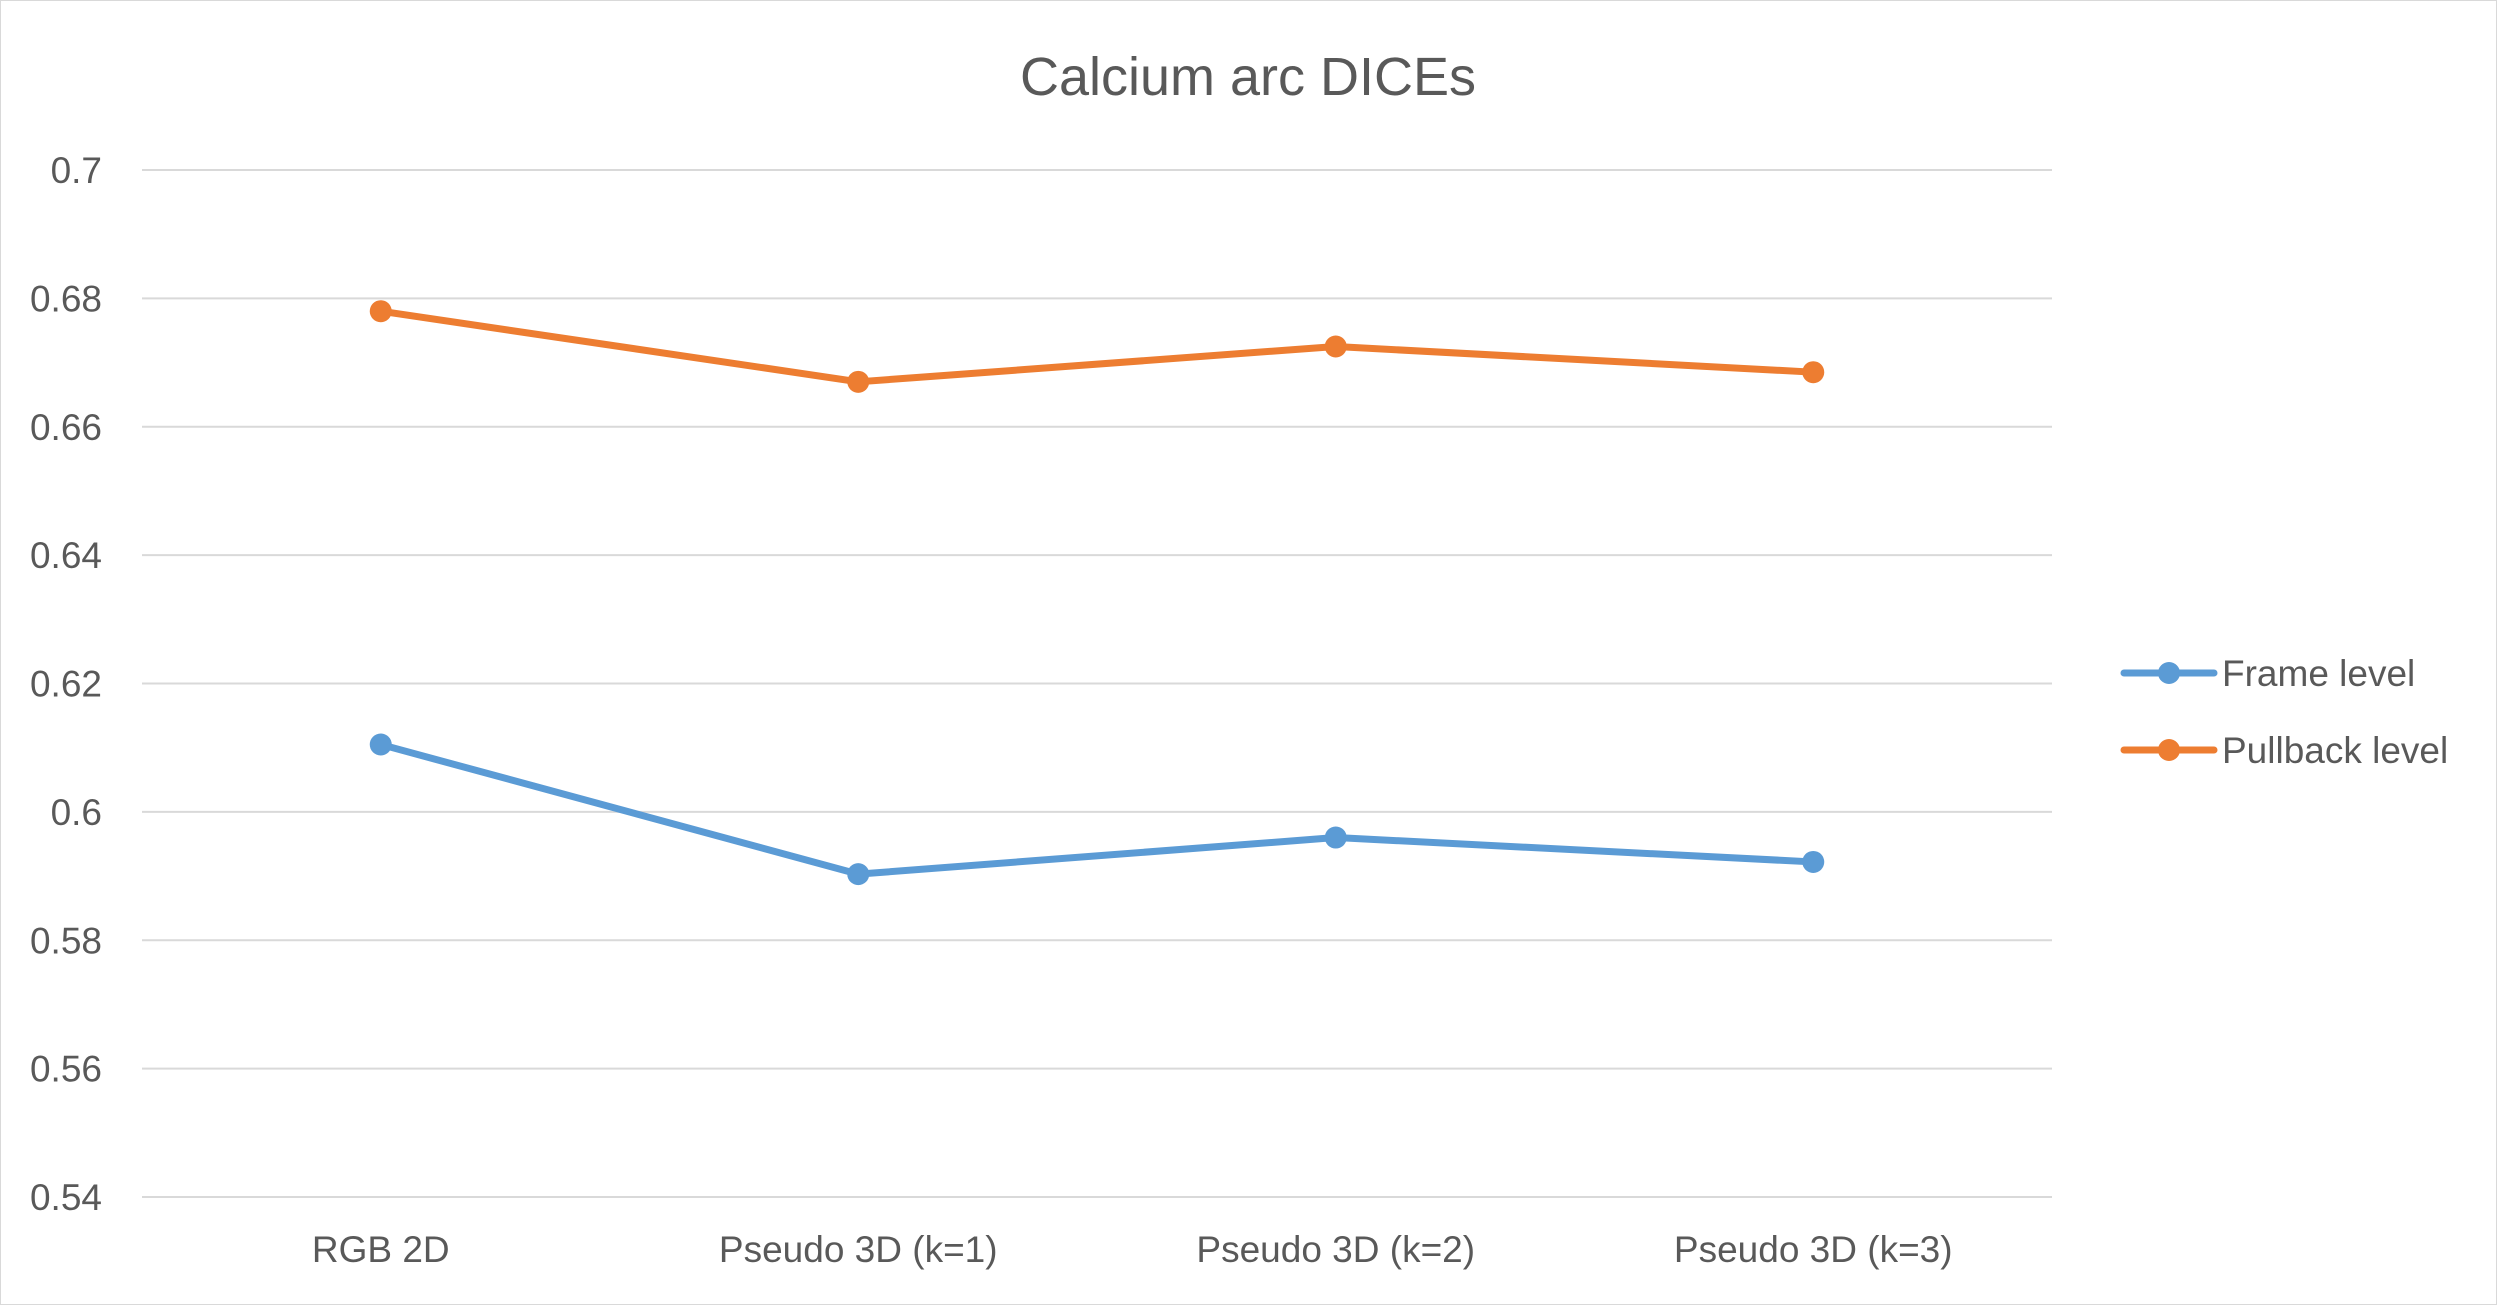 The height and width of the screenshot is (1305, 2497). What do you see at coordinates (1335, 1249) in the screenshot?
I see `x-tick-label: Pseudo 3D (k=2)` at bounding box center [1335, 1249].